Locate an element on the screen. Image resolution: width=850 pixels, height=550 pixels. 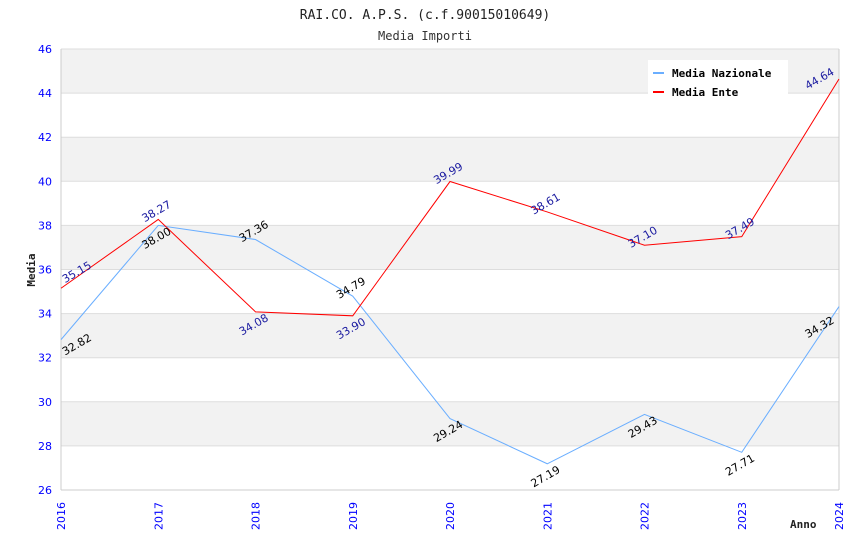
x-tick-label: 2017 is located at coordinates (158, 516).